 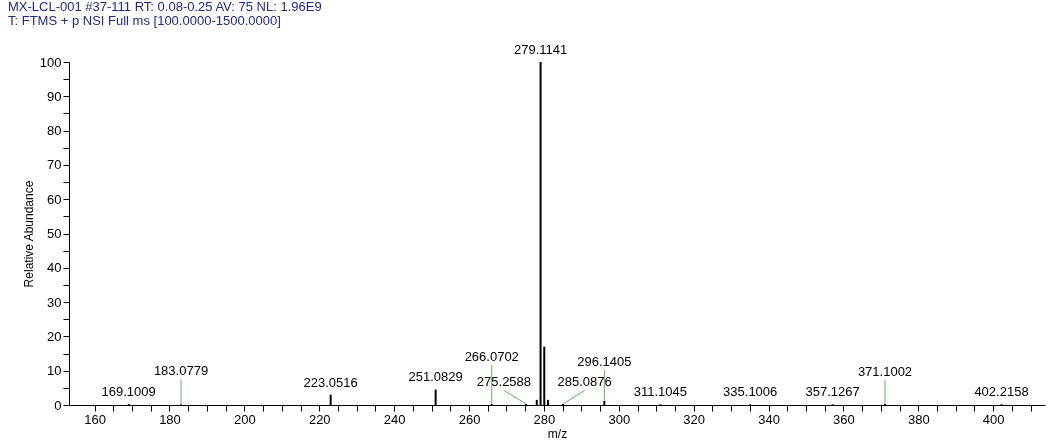 I want to click on x-tick-label: 180, so click(x=170, y=419).